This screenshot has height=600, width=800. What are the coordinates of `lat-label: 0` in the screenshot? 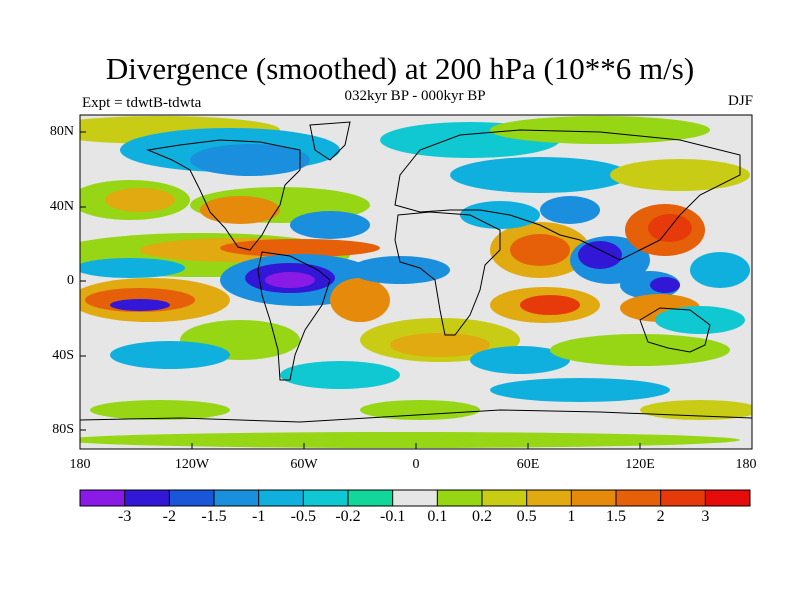 It's located at (70, 280).